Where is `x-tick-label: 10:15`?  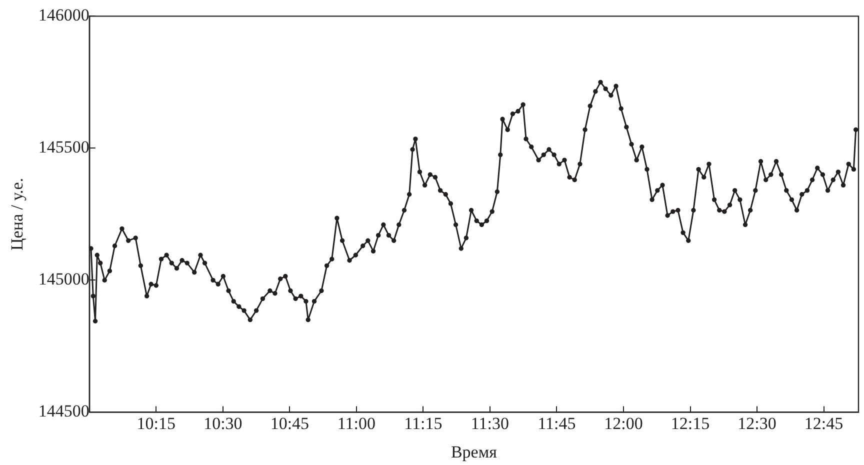 x-tick-label: 10:15 is located at coordinates (156, 423).